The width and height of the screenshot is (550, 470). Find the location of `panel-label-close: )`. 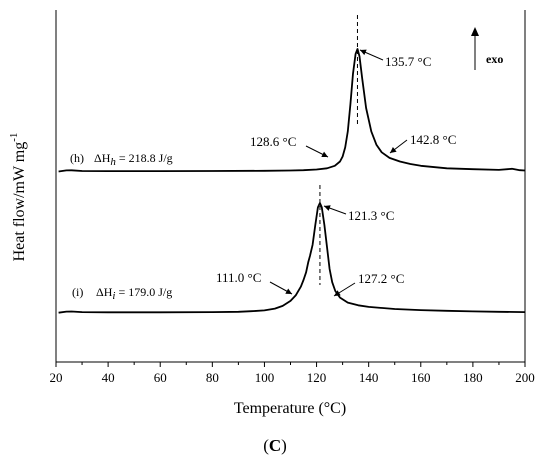

panel-label-close: ) is located at coordinates (284, 445).